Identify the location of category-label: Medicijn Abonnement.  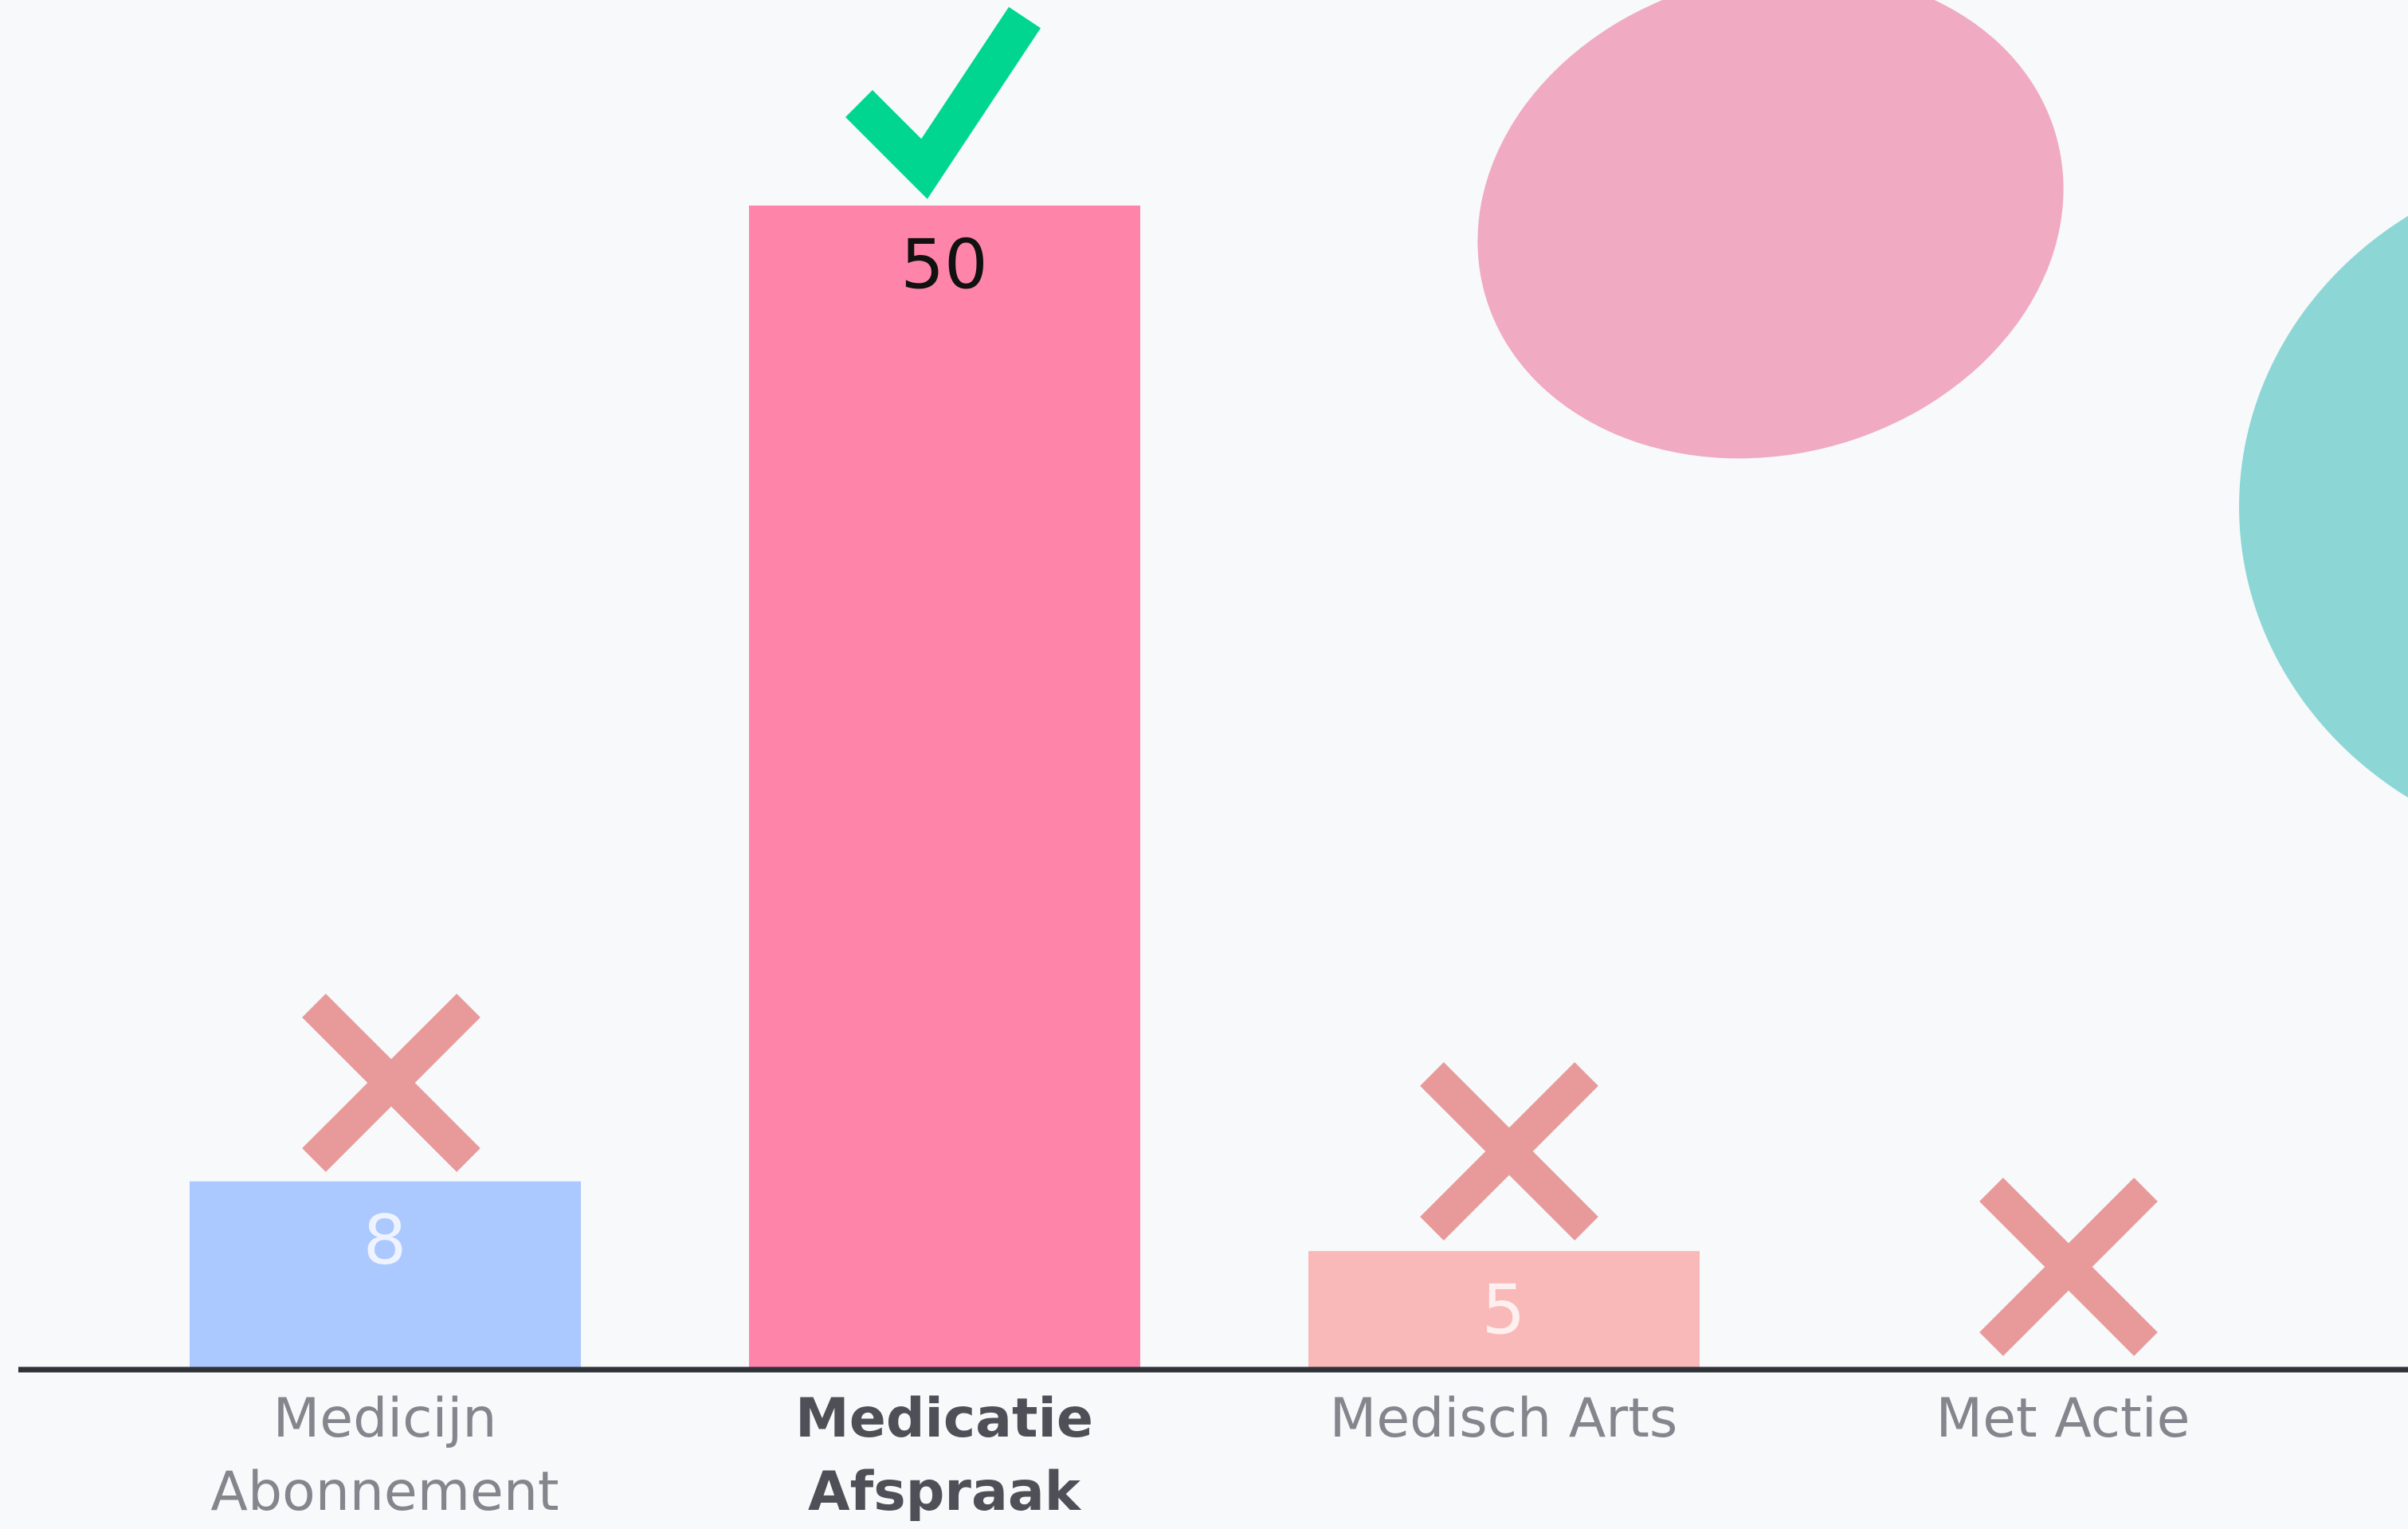
(384, 1455).